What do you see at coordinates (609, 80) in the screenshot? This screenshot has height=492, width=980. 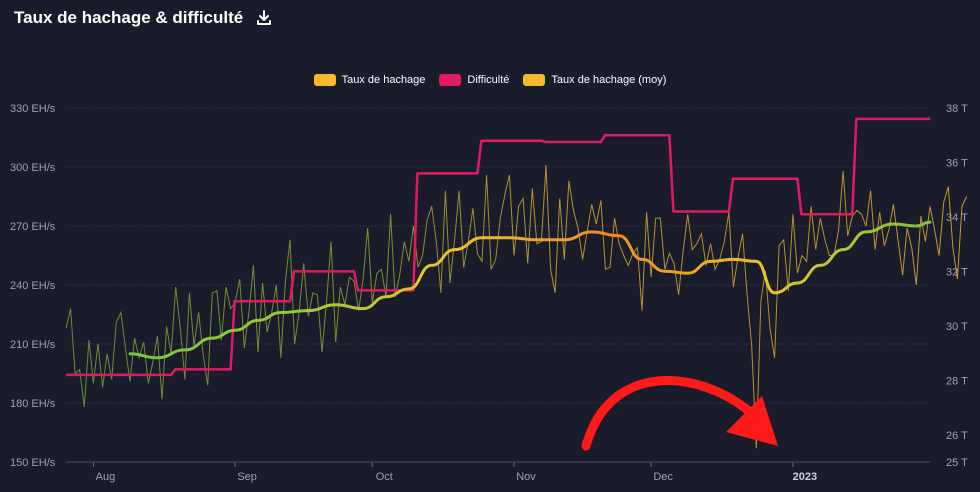 I see `legend-label-hashrate-avg: Taux de hachage (moy)` at bounding box center [609, 80].